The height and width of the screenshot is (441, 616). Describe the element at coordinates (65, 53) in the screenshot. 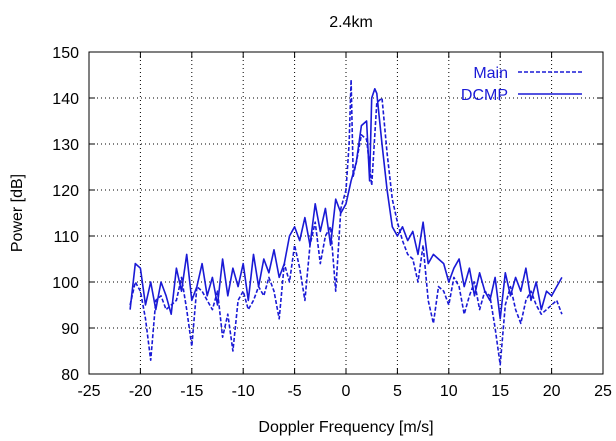

I see `y-tick-label-7: 150` at that location.